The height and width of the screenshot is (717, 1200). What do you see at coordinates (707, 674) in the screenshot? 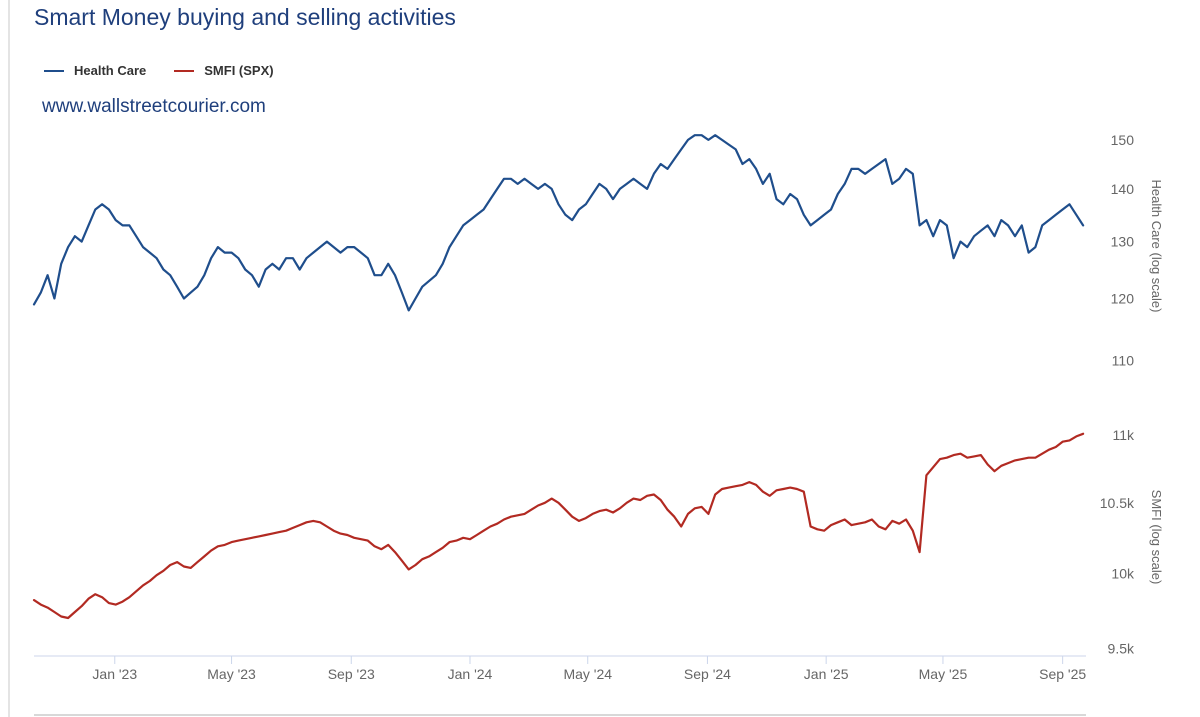
I see `x-tick-label: Sep '24` at bounding box center [707, 674].